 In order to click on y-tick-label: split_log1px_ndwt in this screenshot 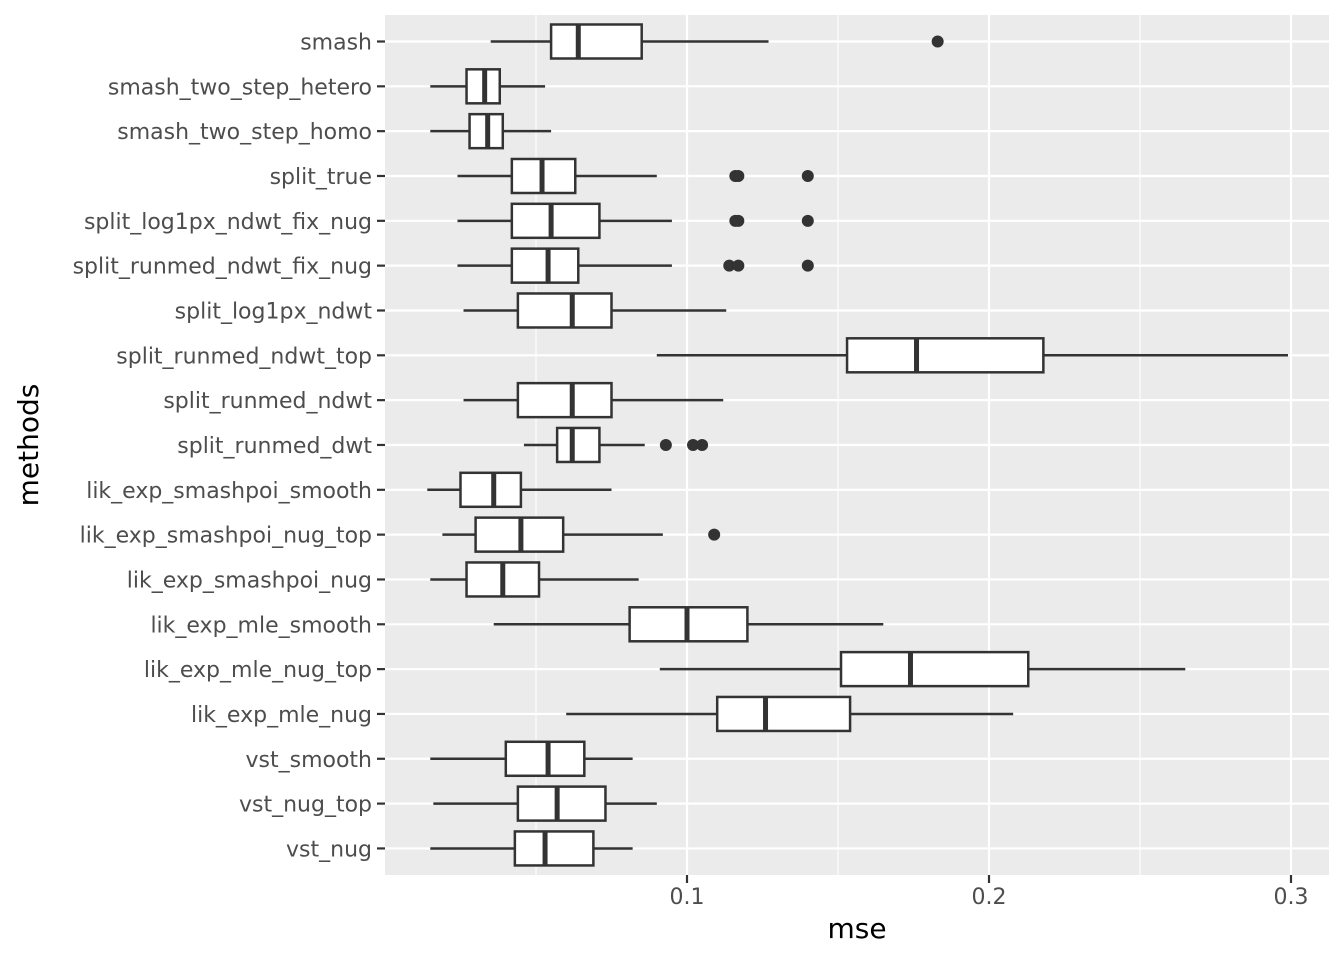, I will do `click(274, 311)`.